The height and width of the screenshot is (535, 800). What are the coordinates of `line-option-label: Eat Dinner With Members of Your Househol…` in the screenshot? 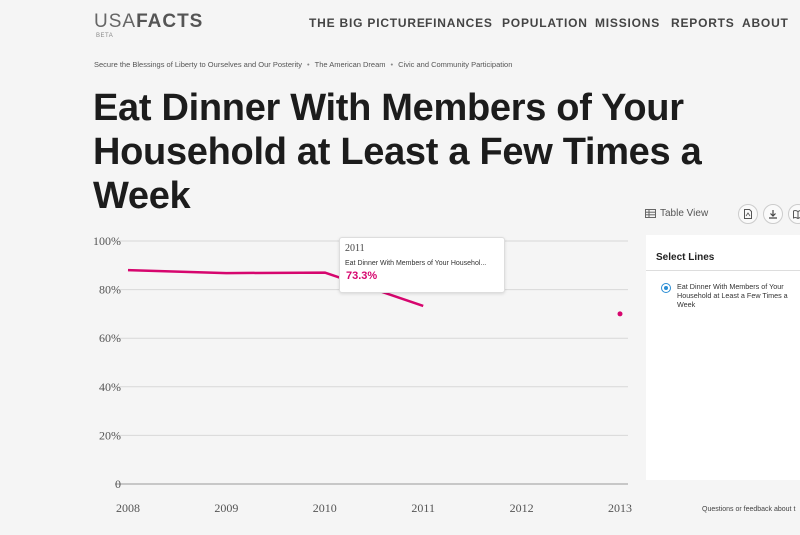 It's located at (732, 295).